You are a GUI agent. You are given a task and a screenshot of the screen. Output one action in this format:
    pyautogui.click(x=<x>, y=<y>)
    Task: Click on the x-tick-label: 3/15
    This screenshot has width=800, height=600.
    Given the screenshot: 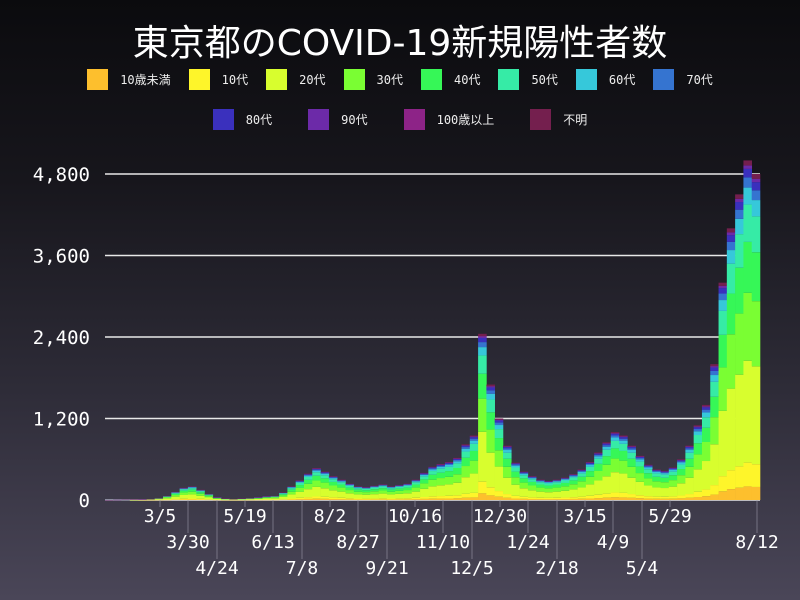 What is the action you would take?
    pyautogui.click(x=584, y=516)
    